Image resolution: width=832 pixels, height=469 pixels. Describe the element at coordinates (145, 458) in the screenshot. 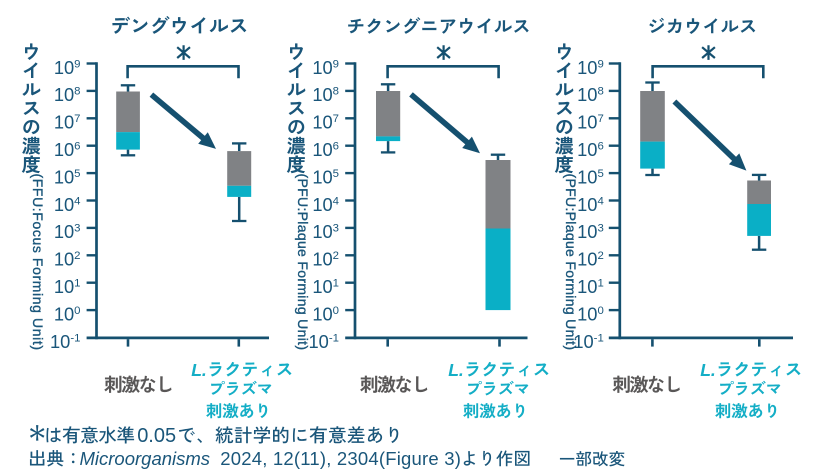

I see `svg-text: Microorganisms` at that location.